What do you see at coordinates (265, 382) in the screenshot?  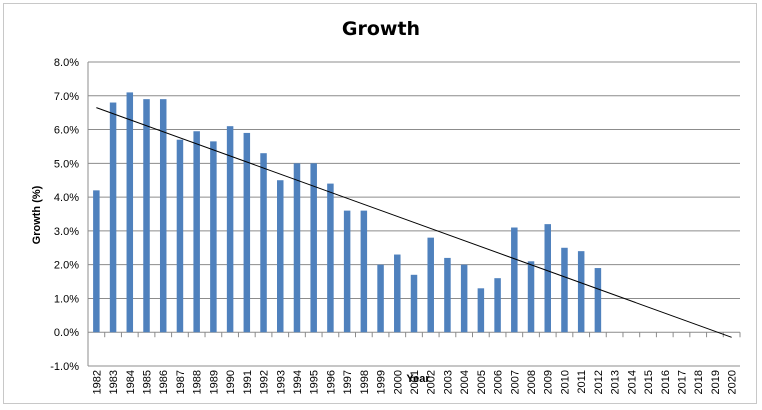 I see `x-tick-label: 1992` at bounding box center [265, 382].